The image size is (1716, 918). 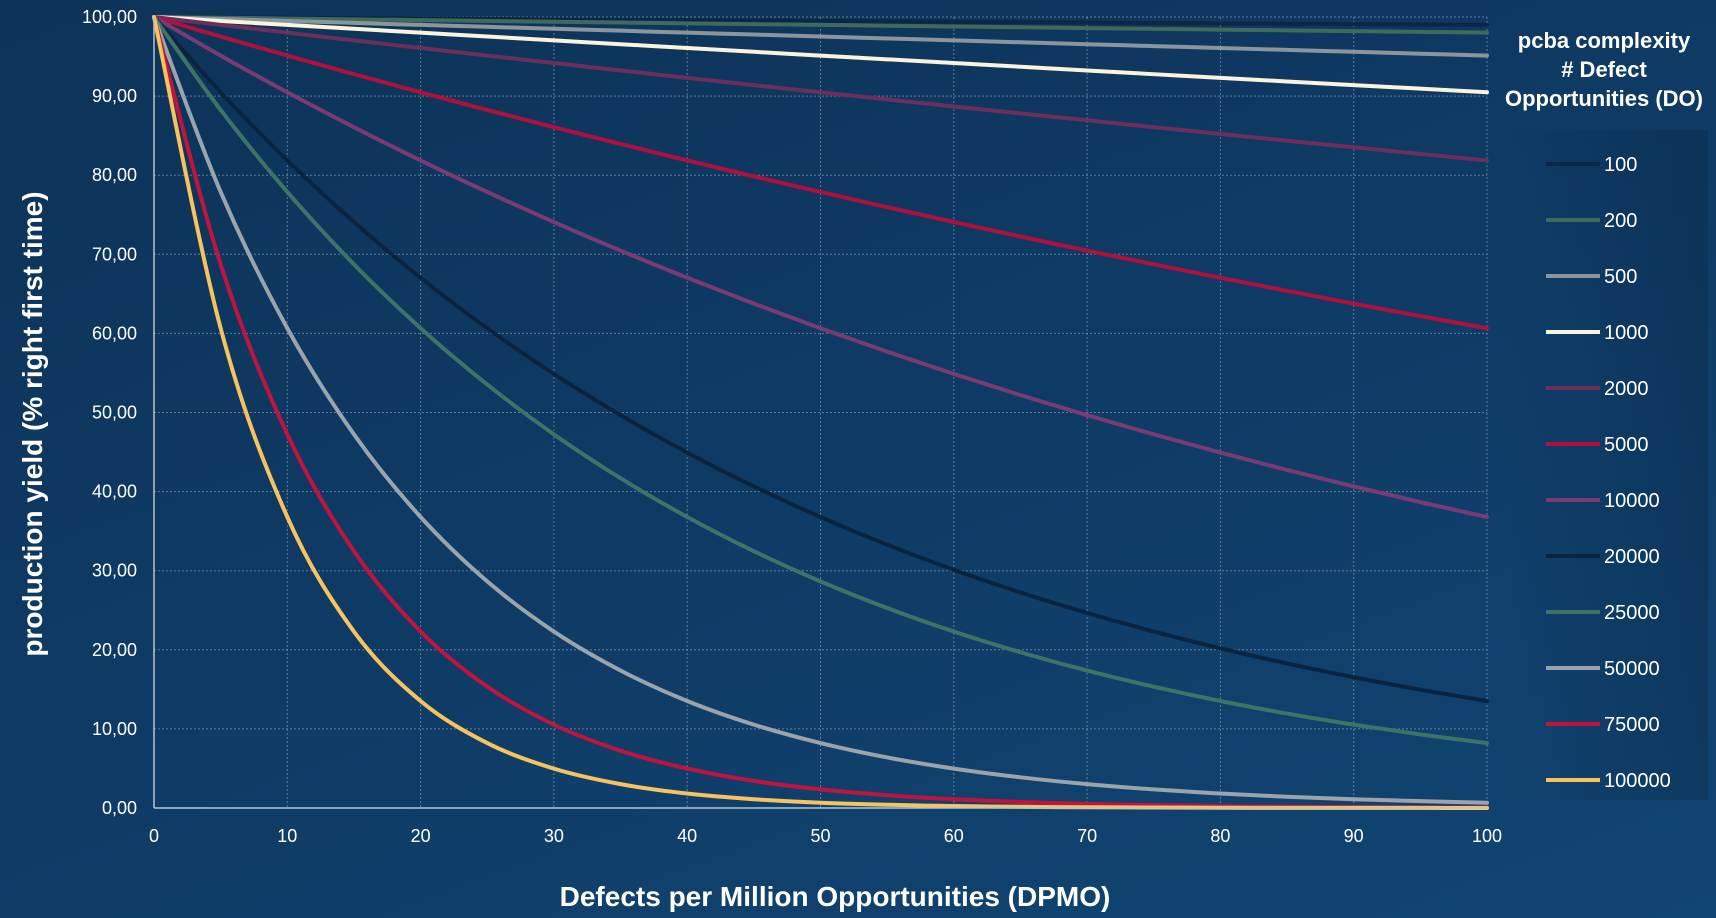 What do you see at coordinates (1620, 165) in the screenshot?
I see `legend-label-100: 100` at bounding box center [1620, 165].